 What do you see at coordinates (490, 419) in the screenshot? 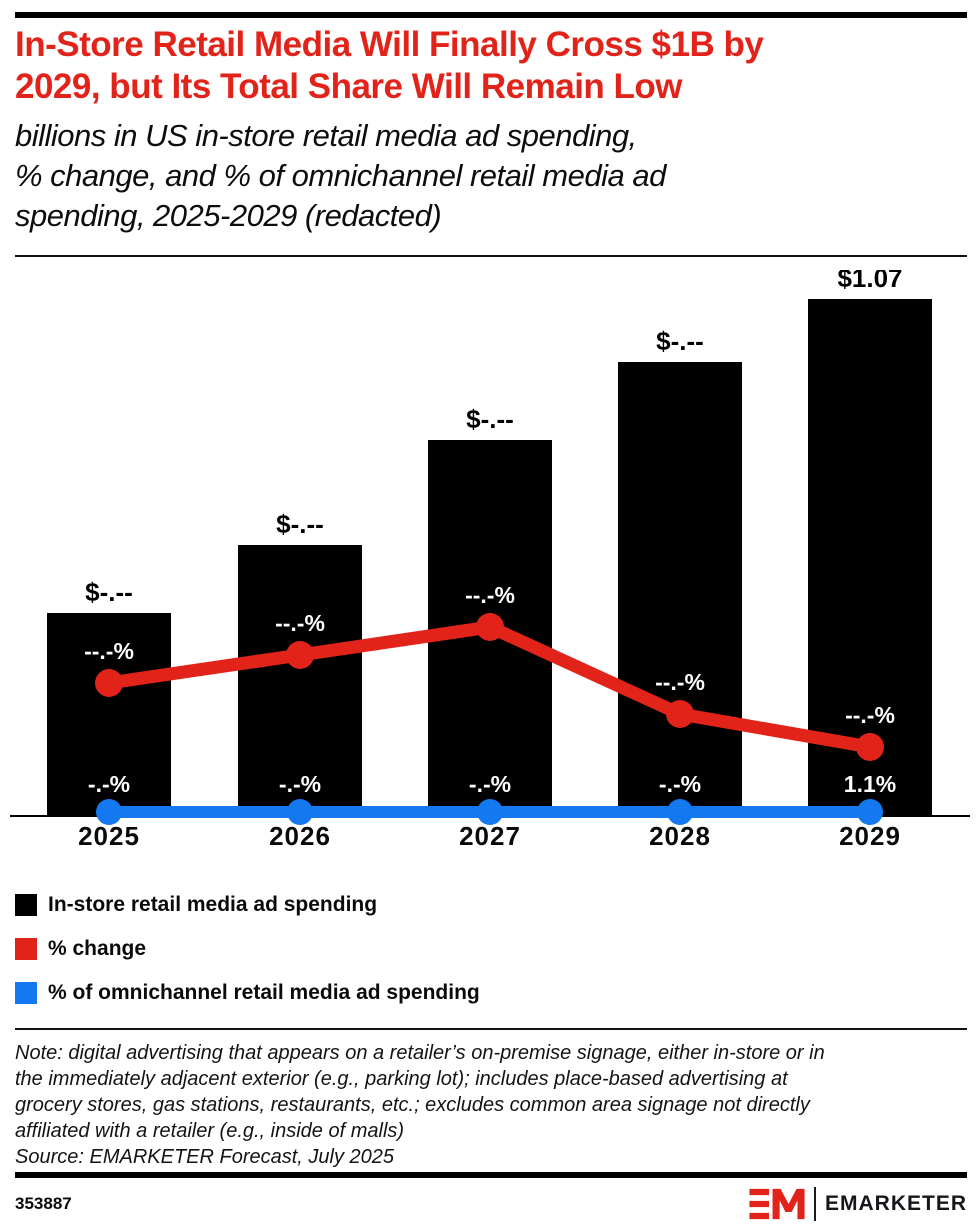
I see `bar-value-label-2027: $-.--` at bounding box center [490, 419].